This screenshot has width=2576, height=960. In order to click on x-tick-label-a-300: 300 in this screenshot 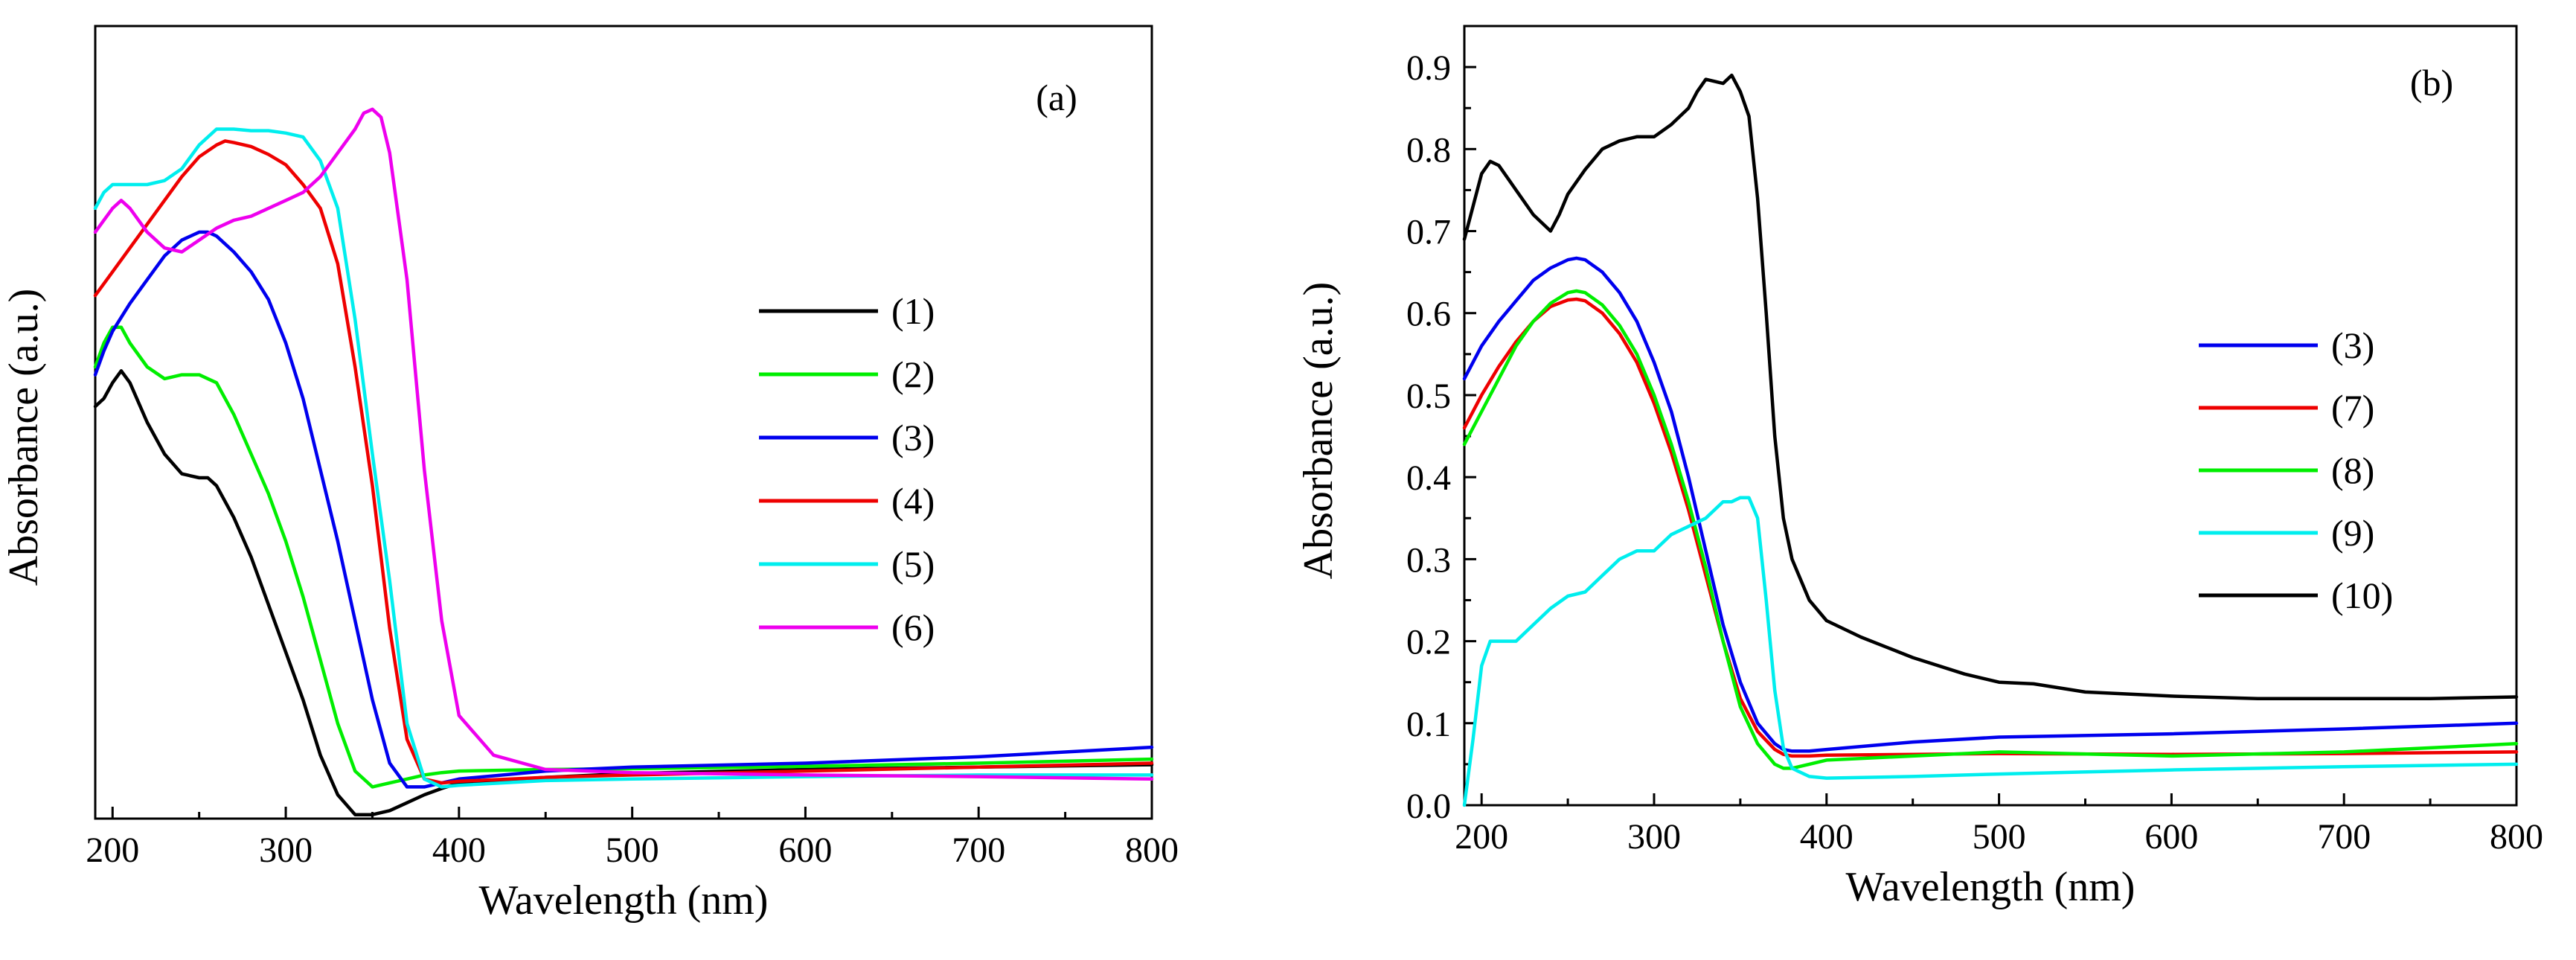, I will do `click(286, 850)`.